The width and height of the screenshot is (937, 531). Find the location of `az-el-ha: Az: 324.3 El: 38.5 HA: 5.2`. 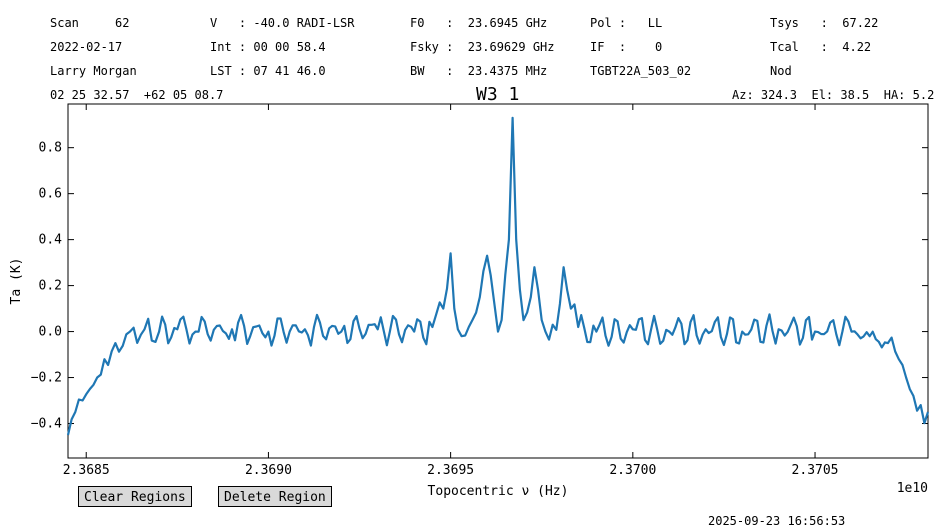

az-el-ha: Az: 324.3 El: 38.5 HA: 5.2 is located at coordinates (833, 95).